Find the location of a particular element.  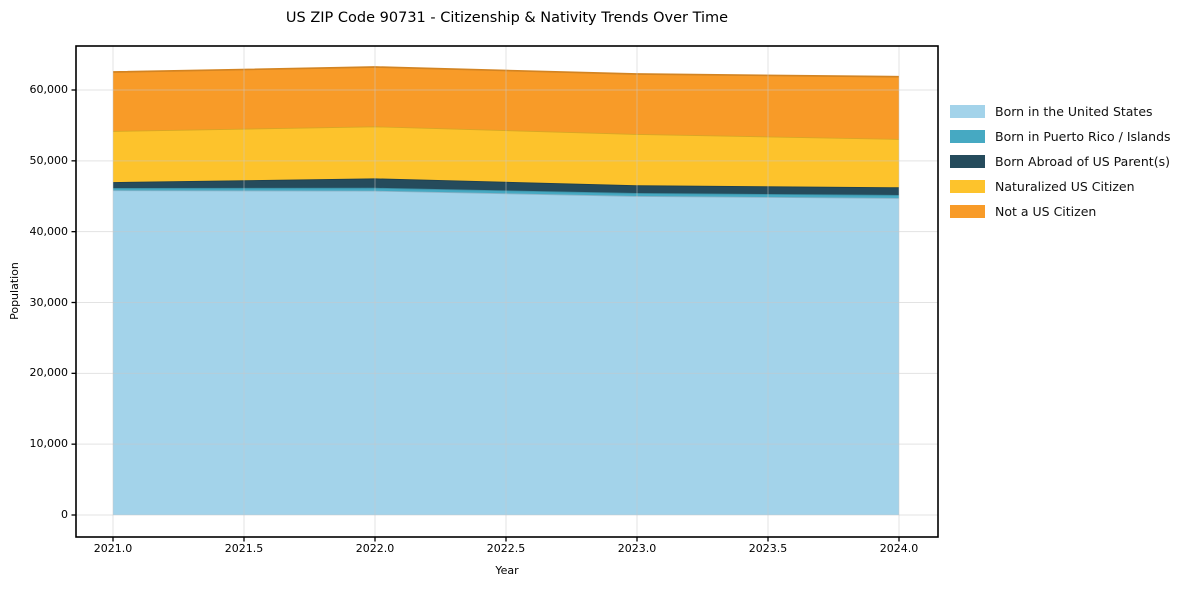

legend-item-not-a-us-citizen: Not a US Citizen is located at coordinates (1060, 211).